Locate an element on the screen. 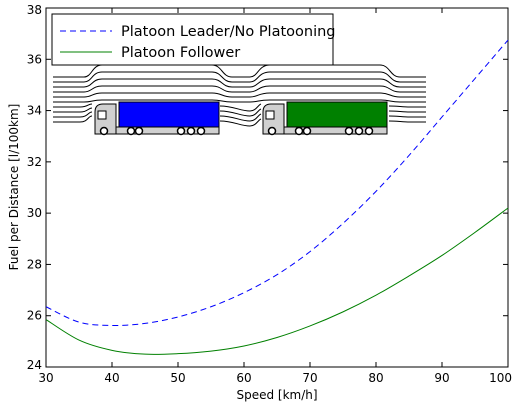  y-tick-label: 34 is located at coordinates (34, 111).